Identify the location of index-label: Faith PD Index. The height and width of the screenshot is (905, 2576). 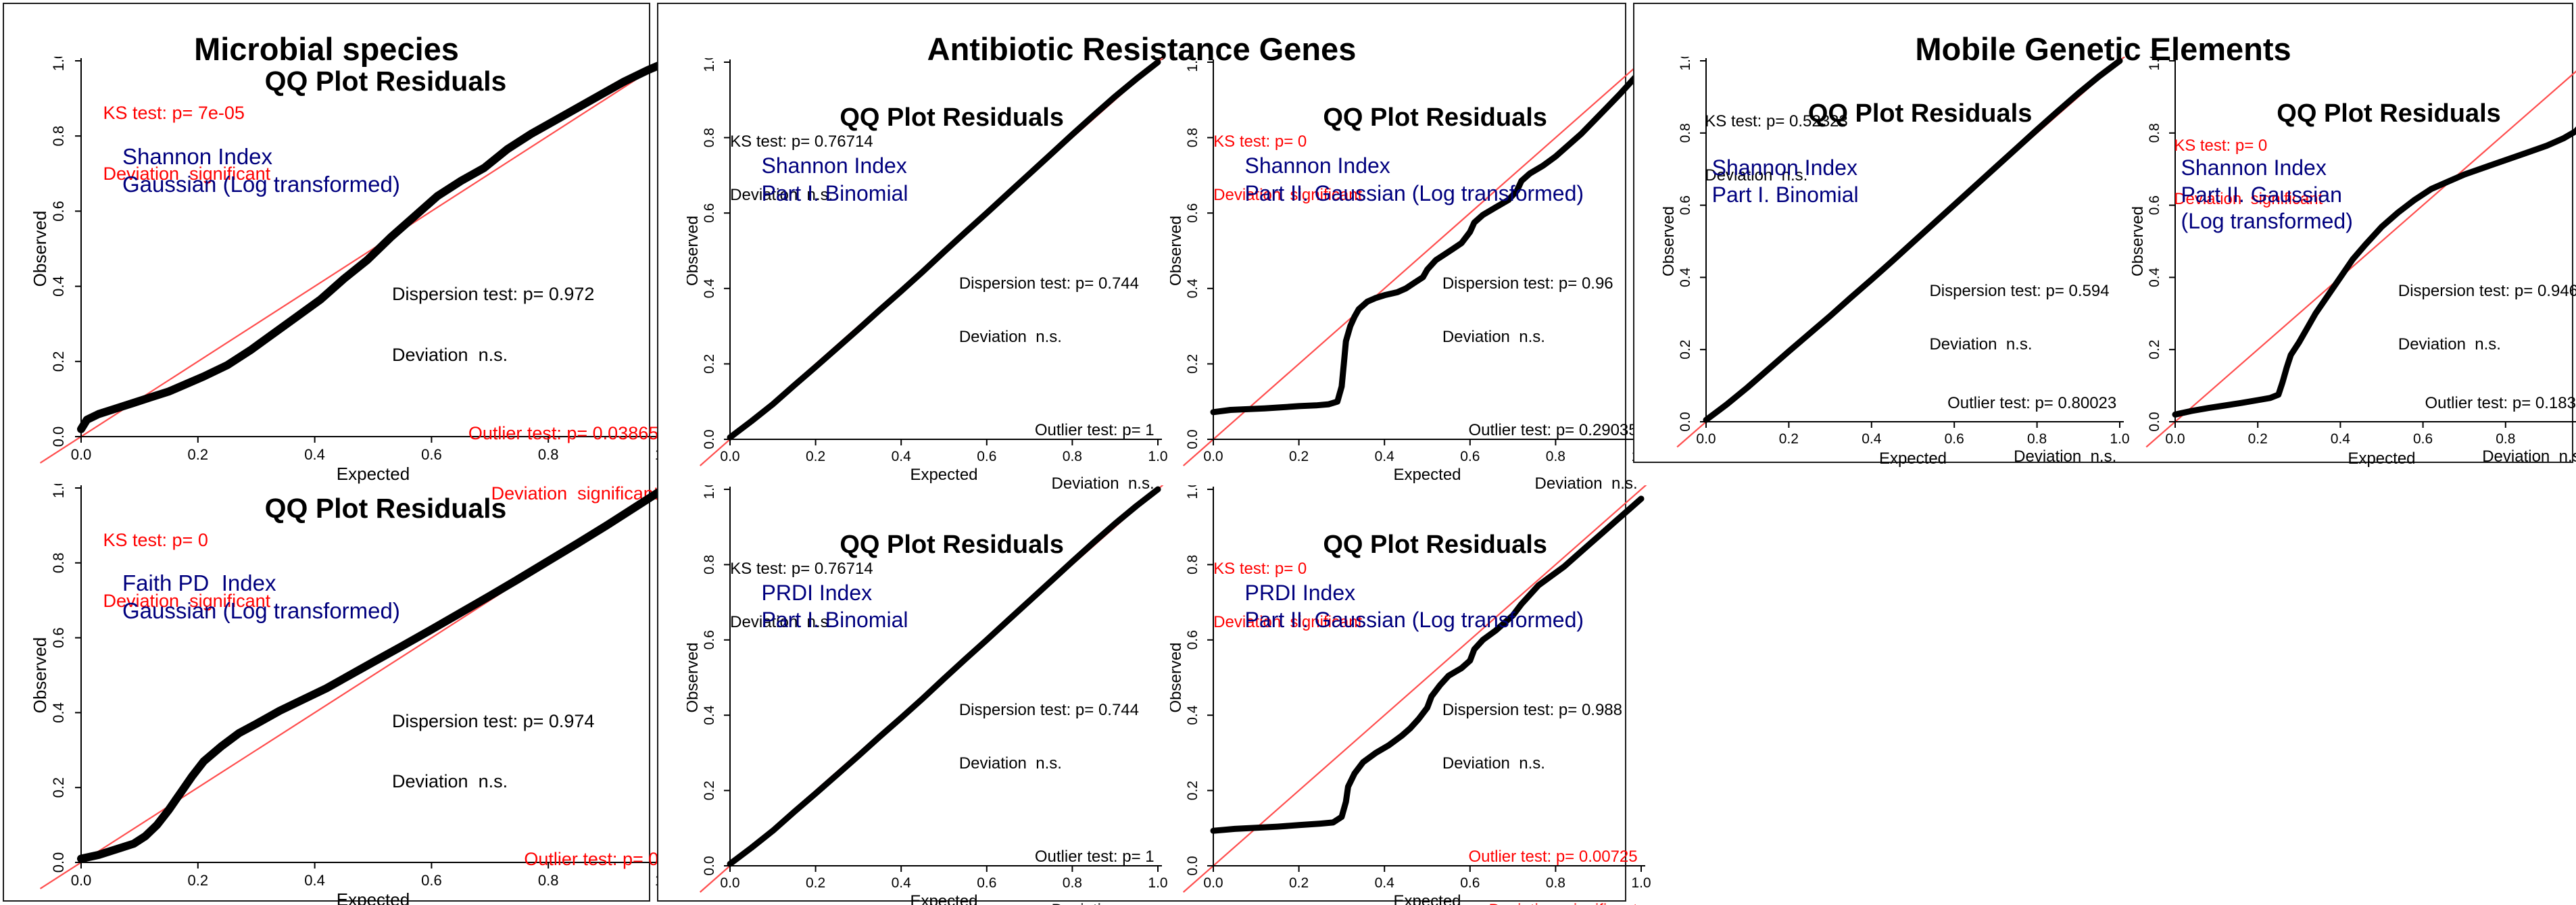
(199, 583).